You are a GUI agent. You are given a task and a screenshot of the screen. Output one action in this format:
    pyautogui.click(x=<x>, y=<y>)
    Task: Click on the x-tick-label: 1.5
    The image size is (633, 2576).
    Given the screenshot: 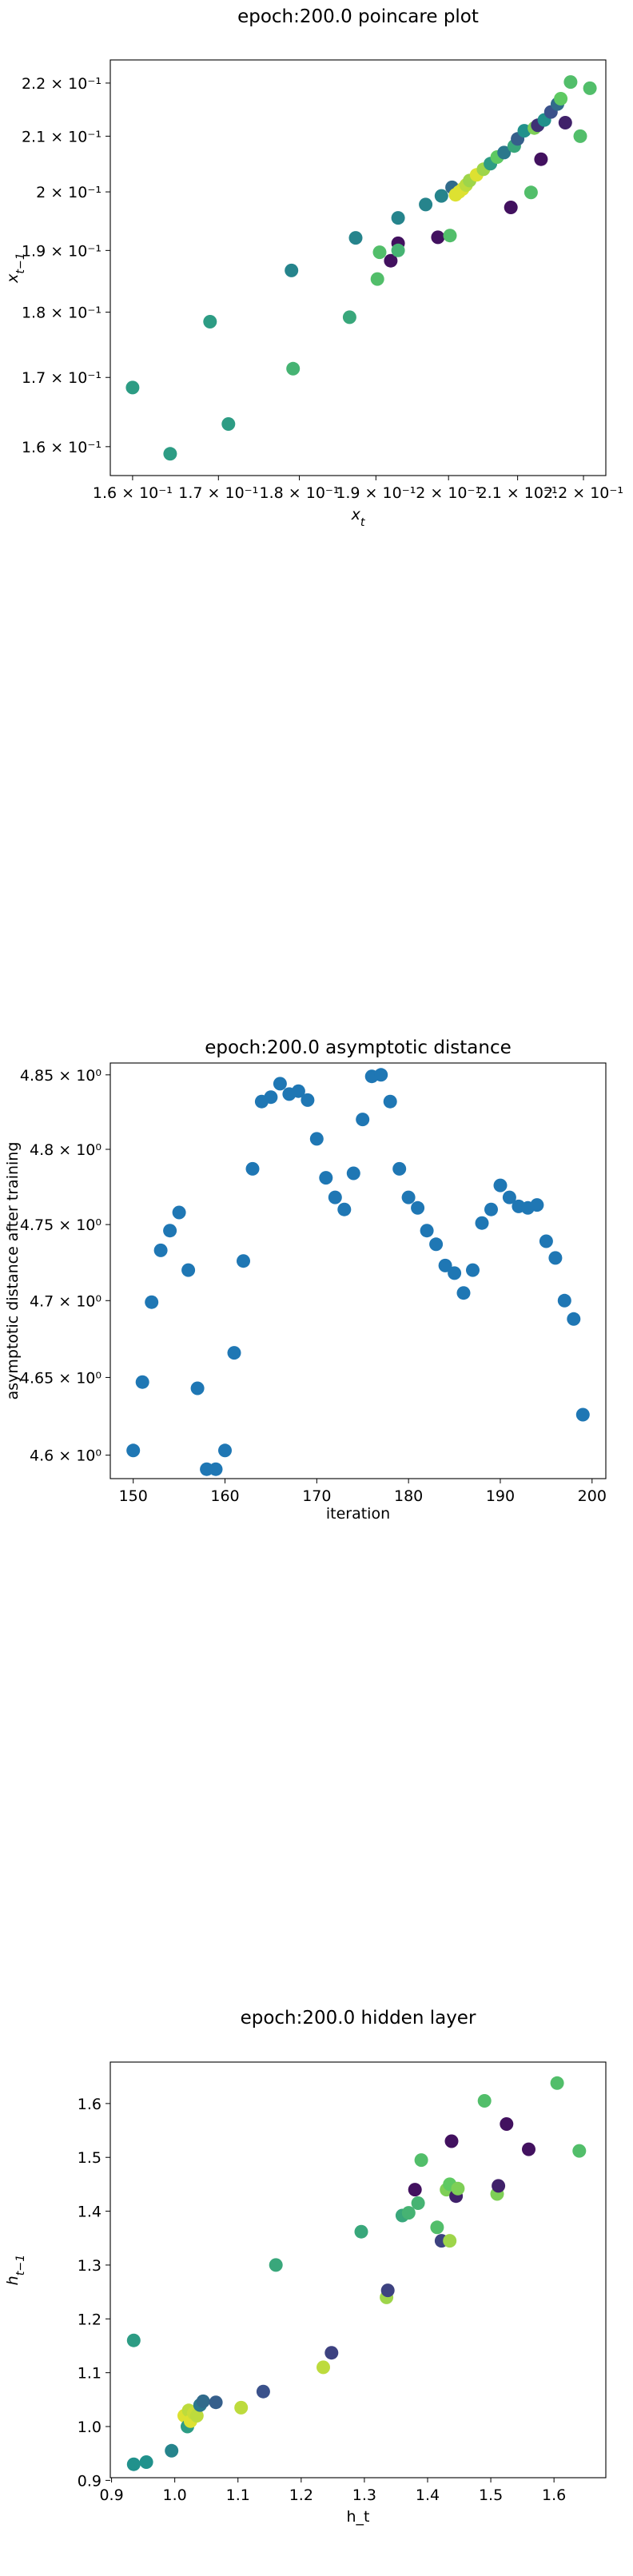 What is the action you would take?
    pyautogui.click(x=491, y=2495)
    